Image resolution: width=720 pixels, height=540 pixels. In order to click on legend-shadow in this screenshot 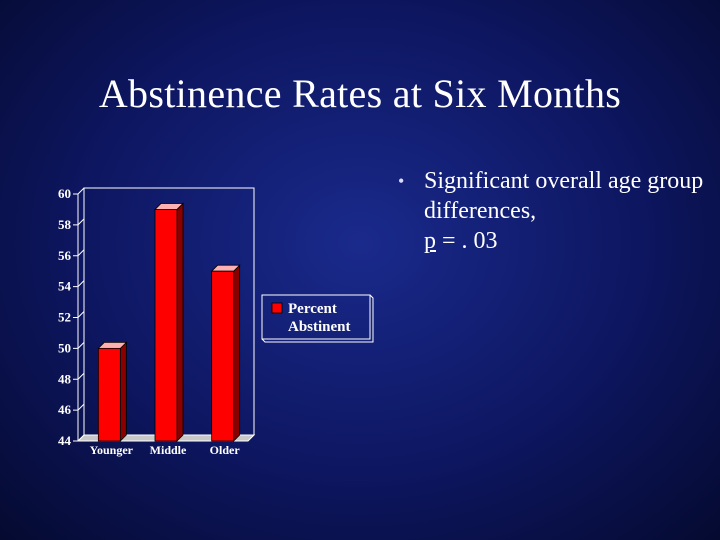, I will do `click(317, 318)`.